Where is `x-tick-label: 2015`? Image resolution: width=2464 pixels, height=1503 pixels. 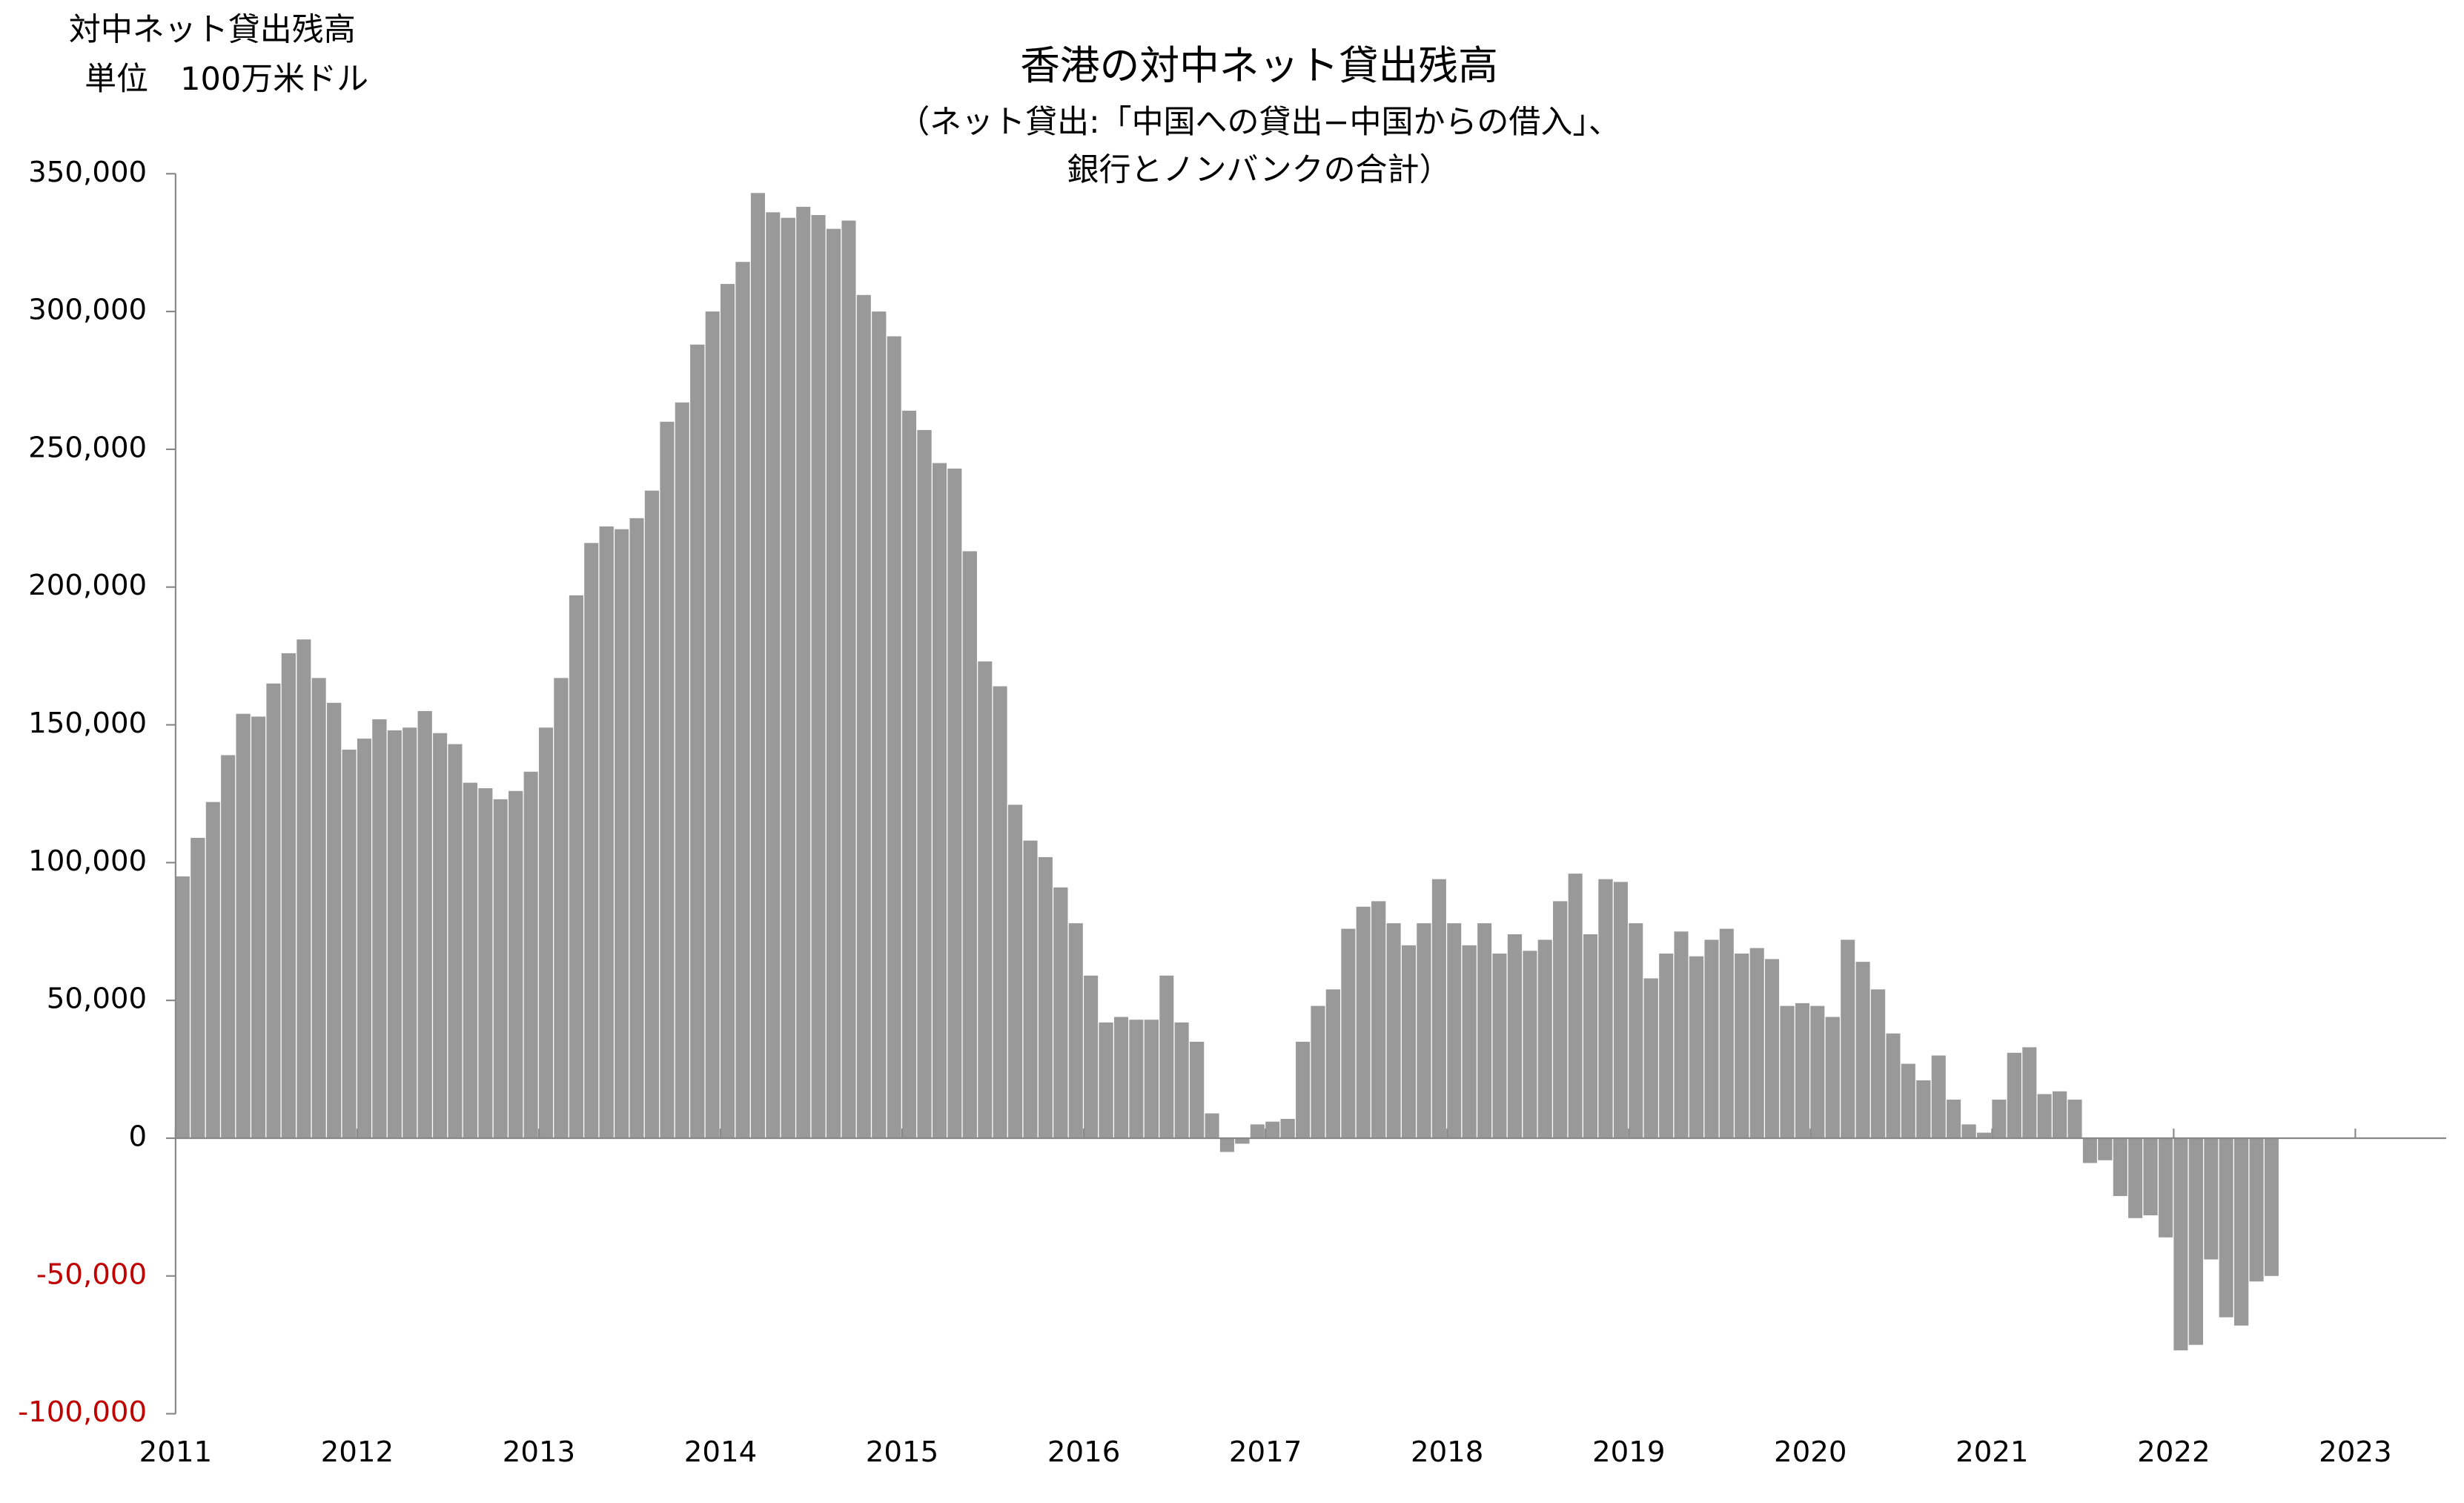 x-tick-label: 2015 is located at coordinates (902, 1453).